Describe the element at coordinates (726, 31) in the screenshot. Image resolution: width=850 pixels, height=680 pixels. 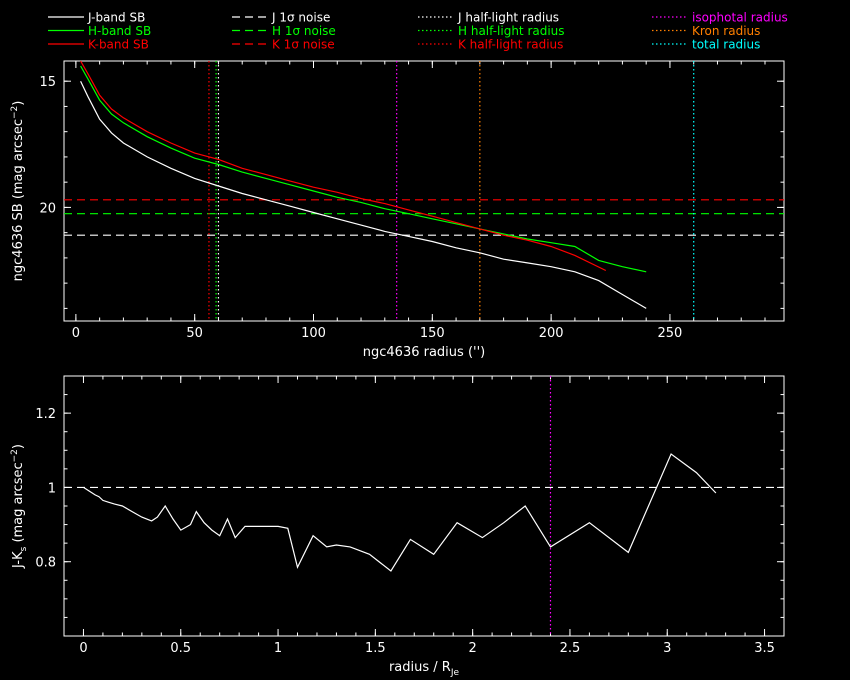
I see `legend-label-kron-radius: Kron radius` at that location.